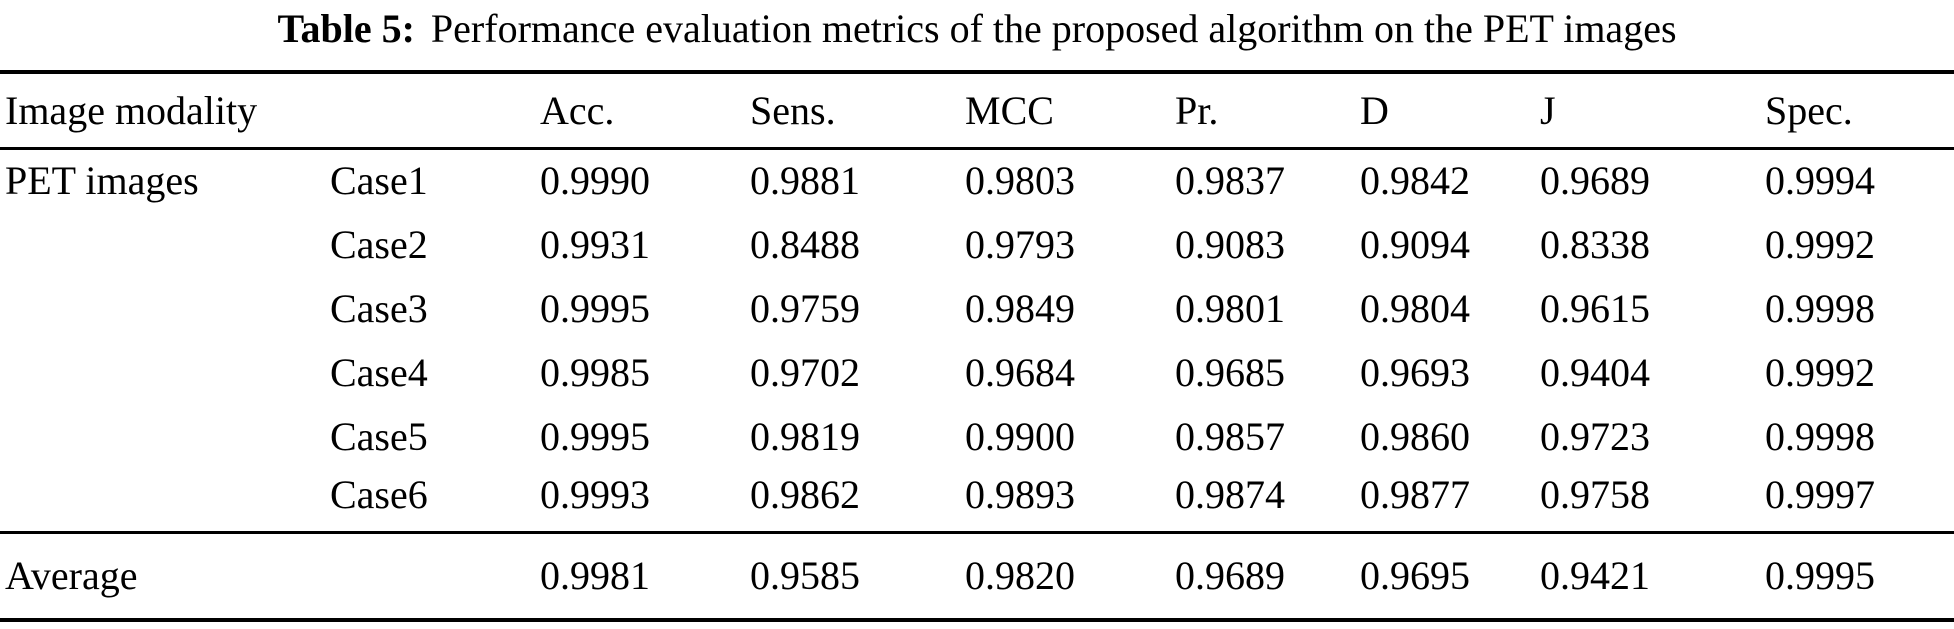 The height and width of the screenshot is (629, 1954). Describe the element at coordinates (1020, 181) in the screenshot. I see `mcc-cell: 0.9803` at that location.